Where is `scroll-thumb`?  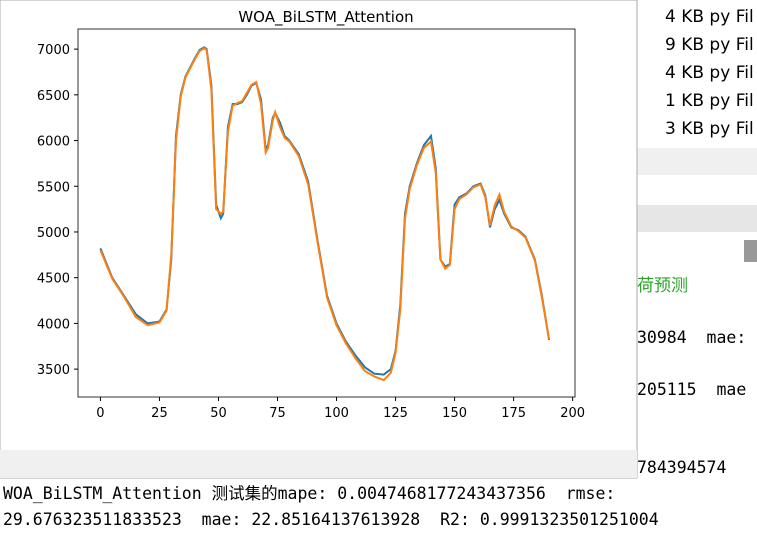
scroll-thumb is located at coordinates (750, 251).